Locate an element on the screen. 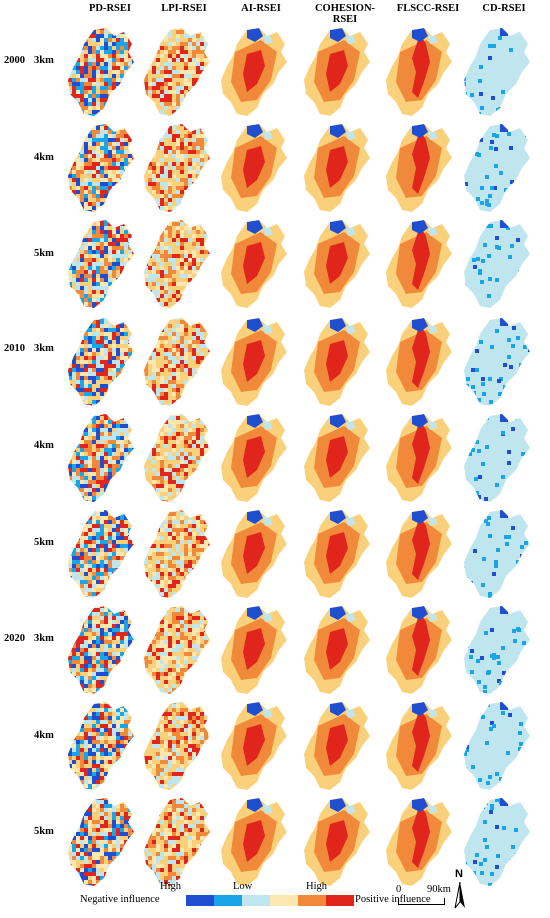 This screenshot has height=918, width=550. year-label-2000: 2000 is located at coordinates (14, 60).